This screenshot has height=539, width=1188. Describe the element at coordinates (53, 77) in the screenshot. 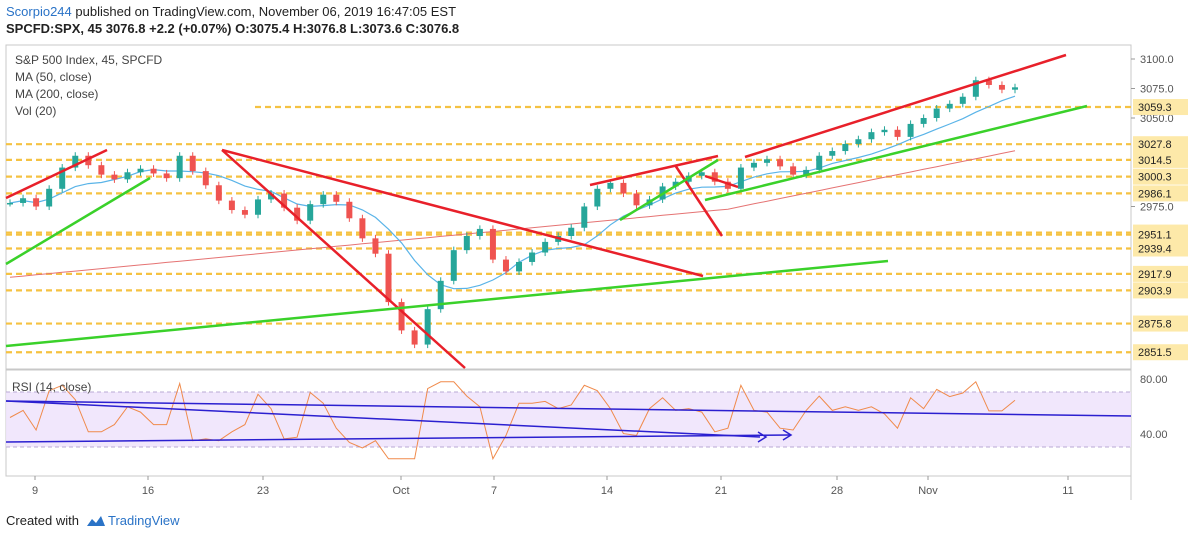

I see `legend-ma50: MA (50, close)` at that location.